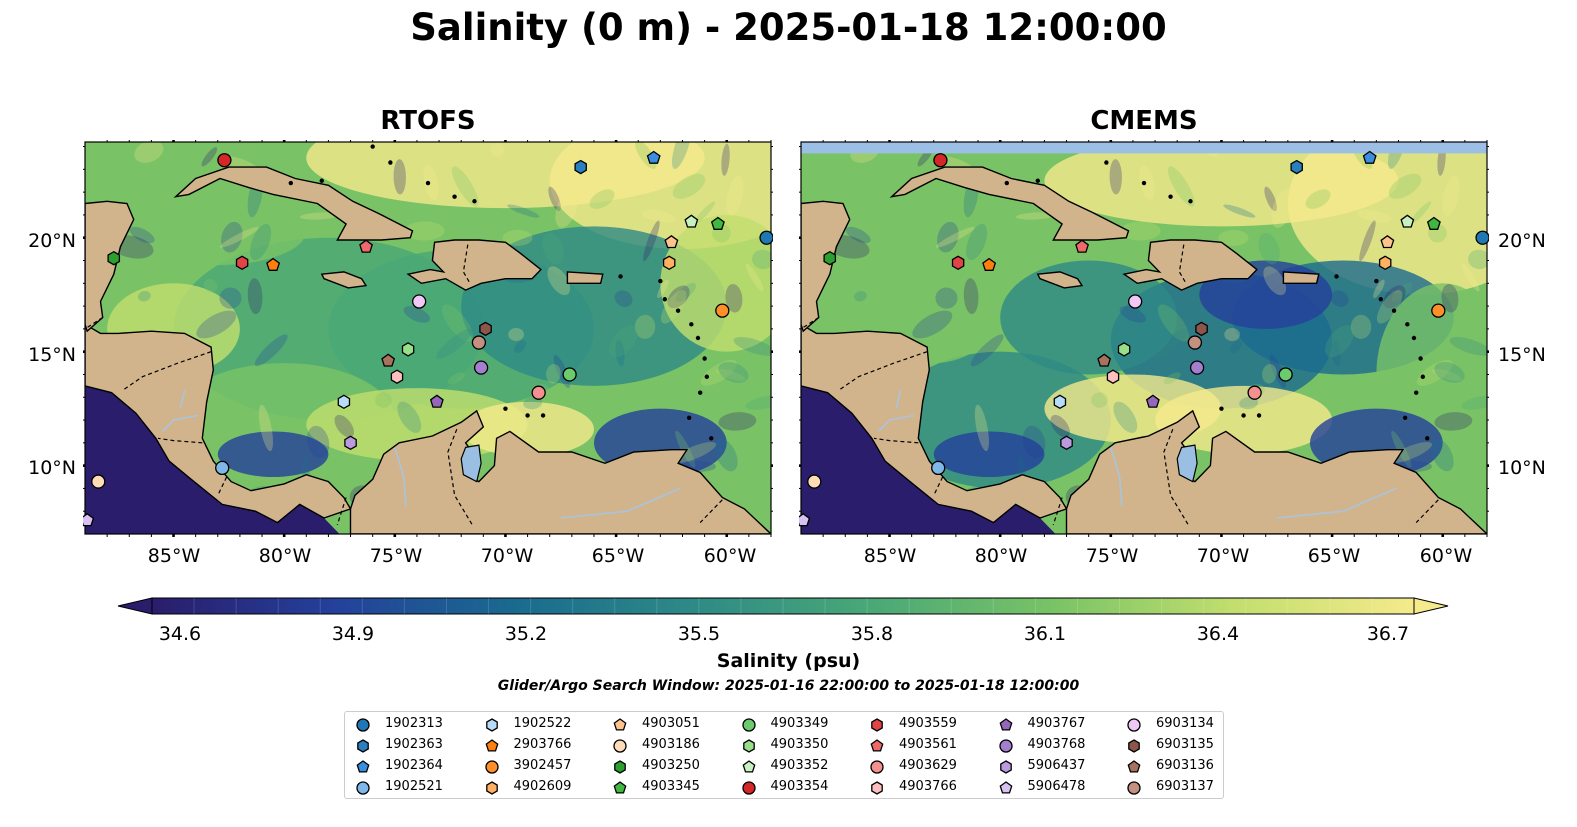 The width and height of the screenshot is (1577, 827). What do you see at coordinates (671, 744) in the screenshot?
I see `legend-item-label: 4903186` at bounding box center [671, 744].